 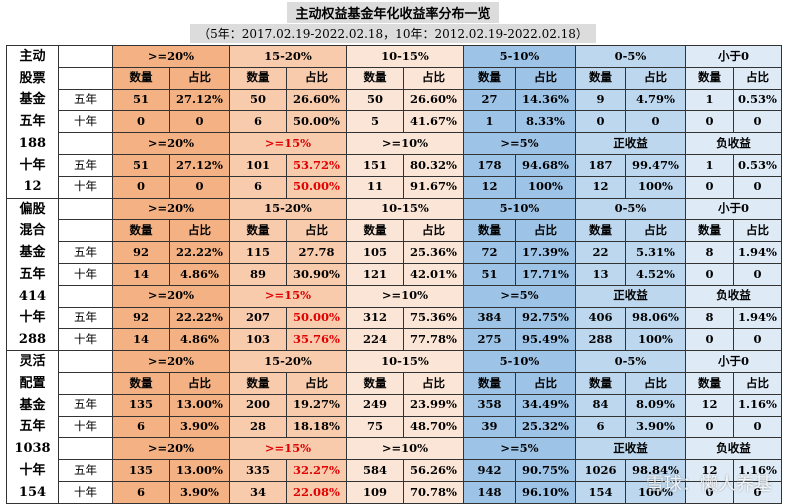 I want to click on fund-category-label: 五年, so click(x=32, y=274).